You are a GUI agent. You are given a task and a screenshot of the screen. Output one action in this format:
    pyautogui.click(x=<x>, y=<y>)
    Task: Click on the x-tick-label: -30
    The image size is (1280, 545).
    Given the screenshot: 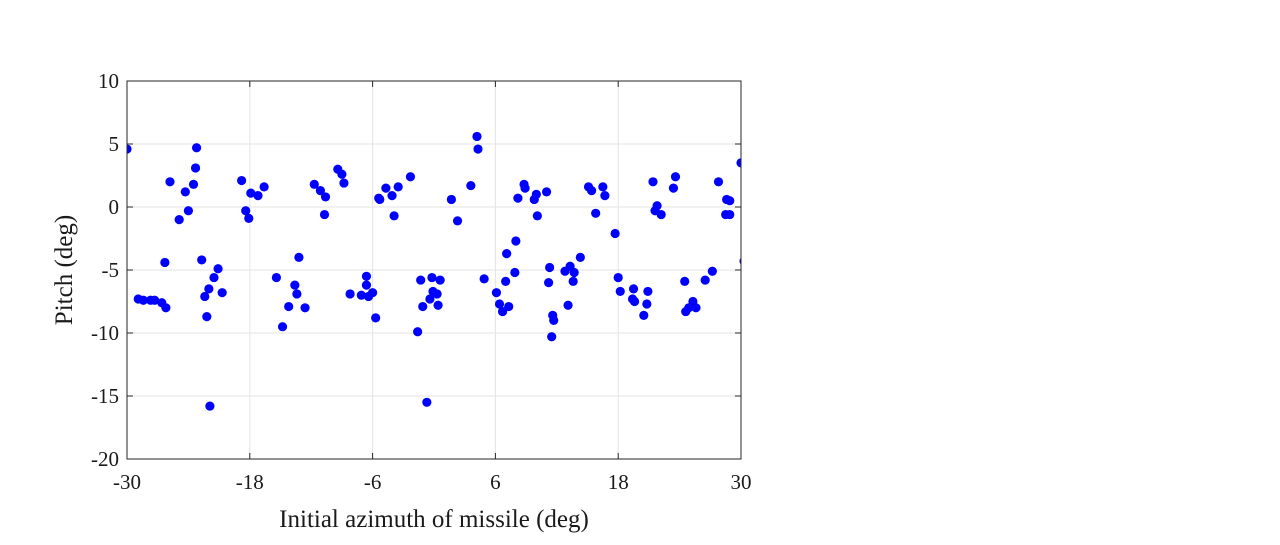 What is the action you would take?
    pyautogui.click(x=127, y=482)
    